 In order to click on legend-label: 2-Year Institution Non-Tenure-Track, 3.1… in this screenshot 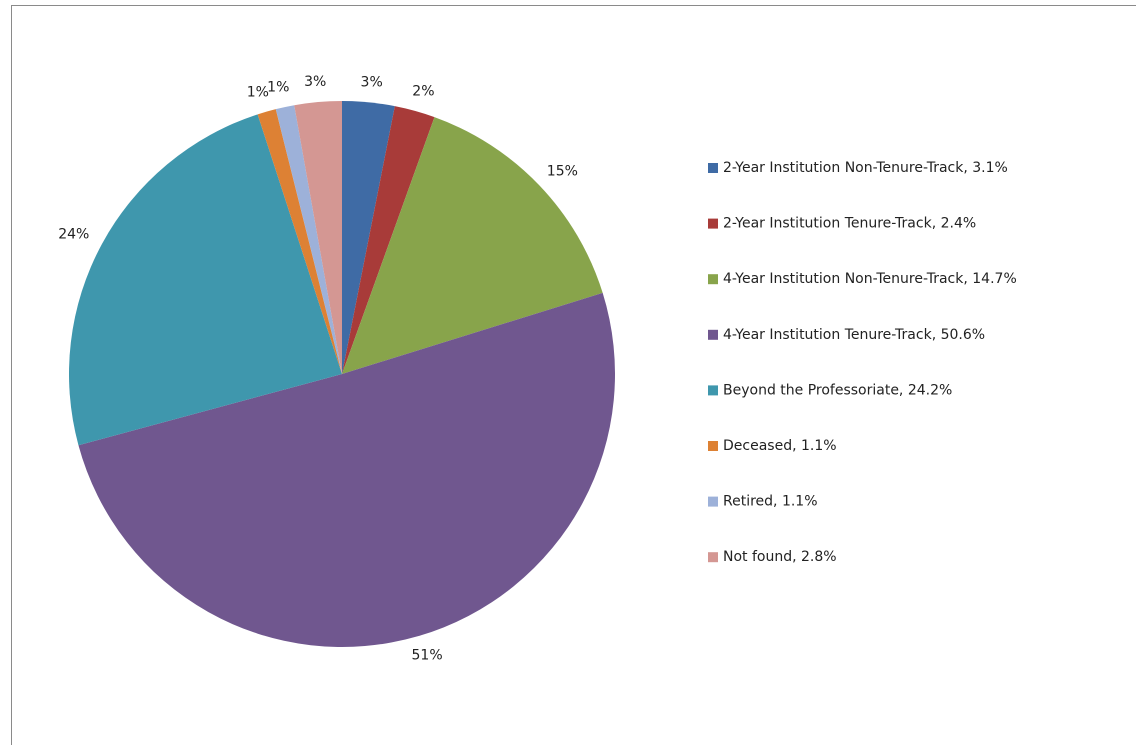, I will do `click(865, 168)`.